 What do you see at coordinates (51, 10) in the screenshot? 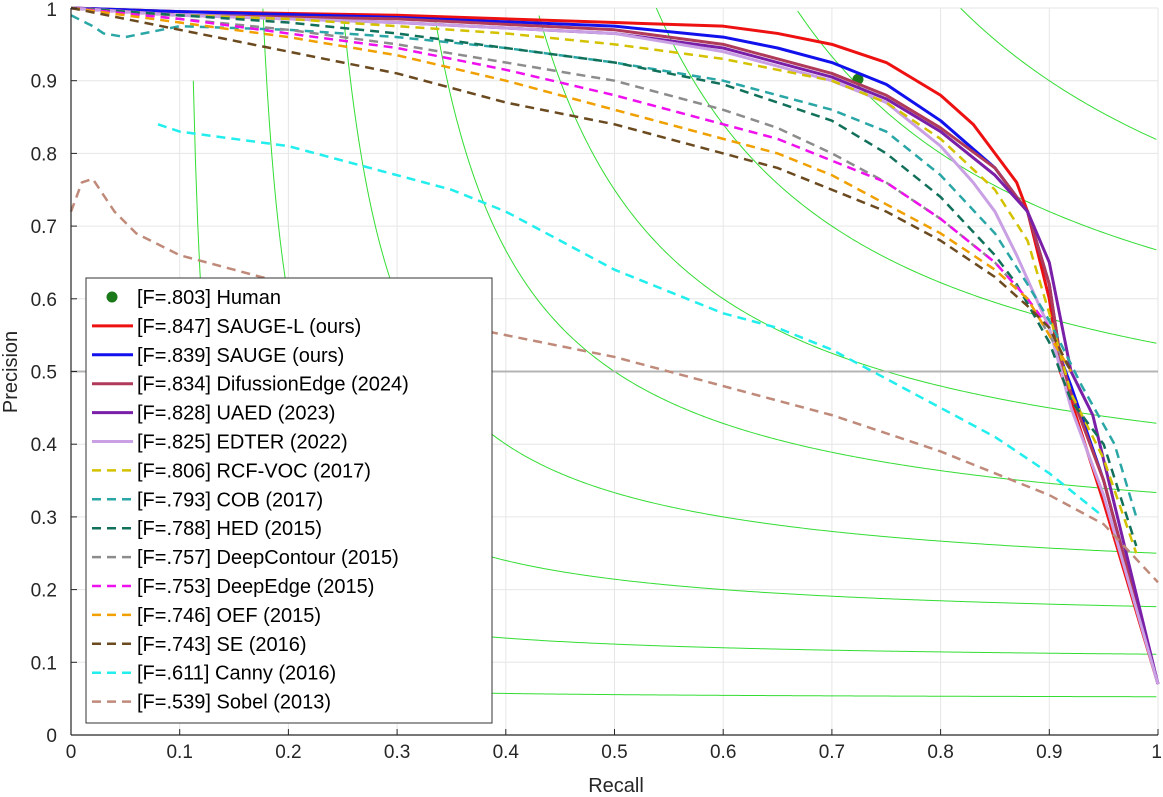
I see `y-tick-label-10: 1` at bounding box center [51, 10].